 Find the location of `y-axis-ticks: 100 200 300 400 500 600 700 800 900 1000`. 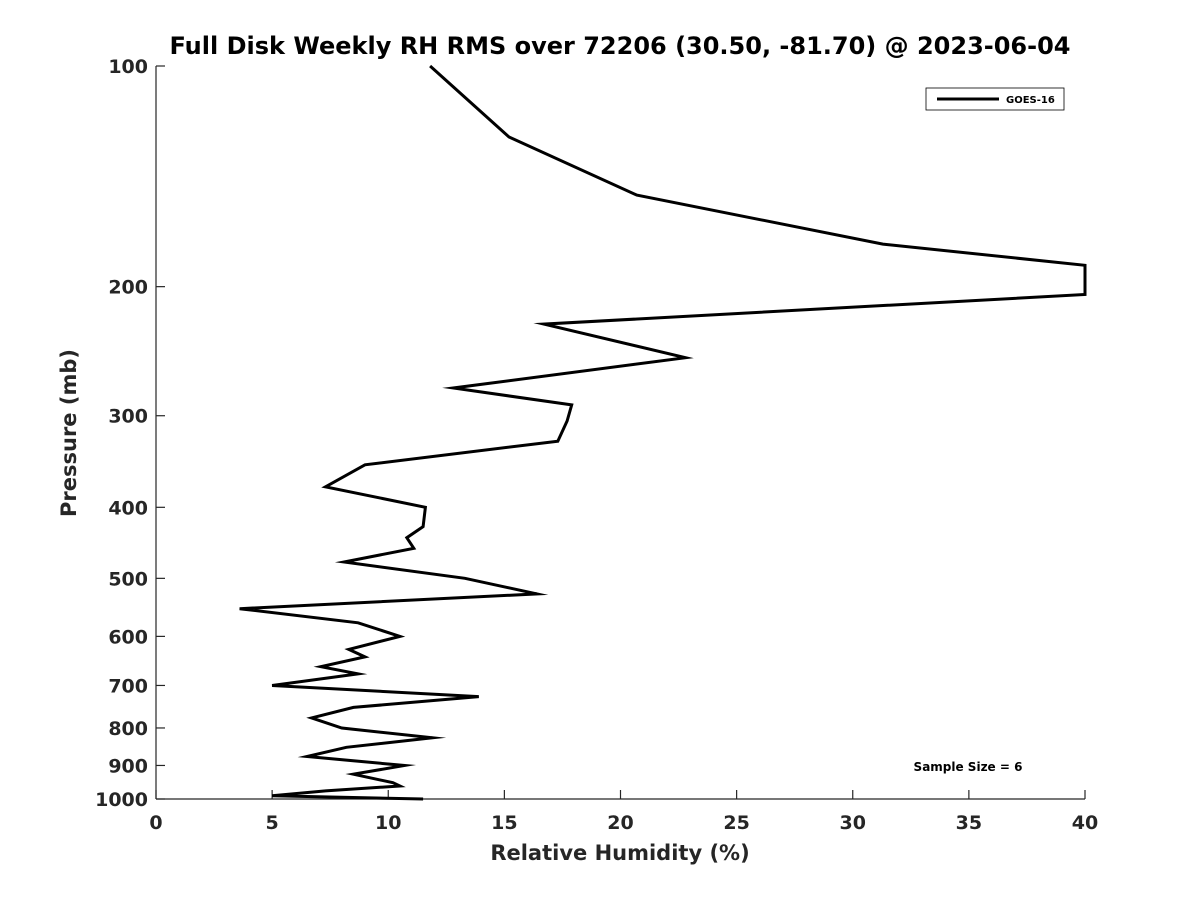

y-axis-ticks: 100 200 300 400 500 600 700 800 900 1000 is located at coordinates (130, 433).